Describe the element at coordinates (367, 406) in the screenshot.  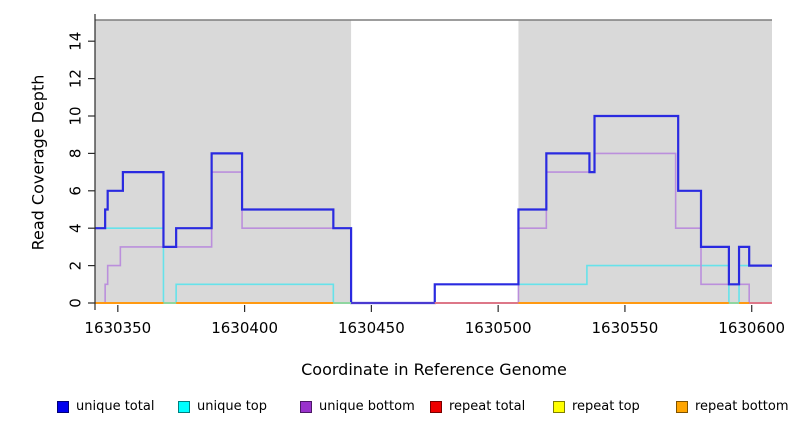
I see `legend-label: unique bottom` at that location.